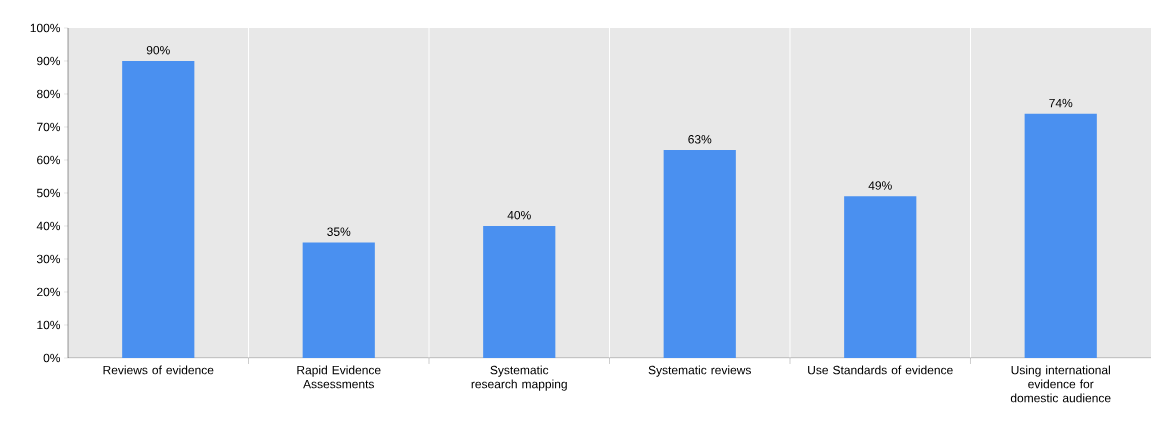 Image resolution: width=1151 pixels, height=443 pixels. I want to click on x-tick-label: Rapid Evidence Assessments, so click(339, 377).